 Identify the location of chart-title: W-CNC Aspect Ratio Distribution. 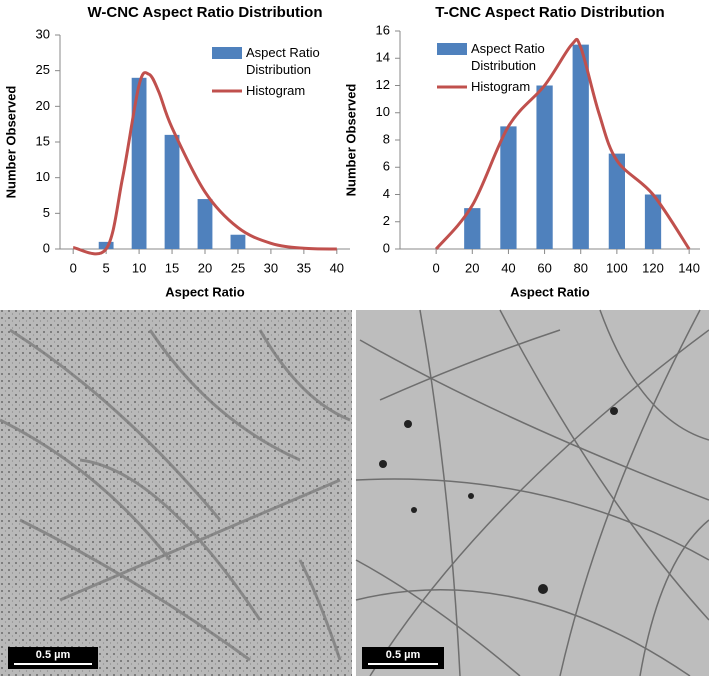
(205, 12).